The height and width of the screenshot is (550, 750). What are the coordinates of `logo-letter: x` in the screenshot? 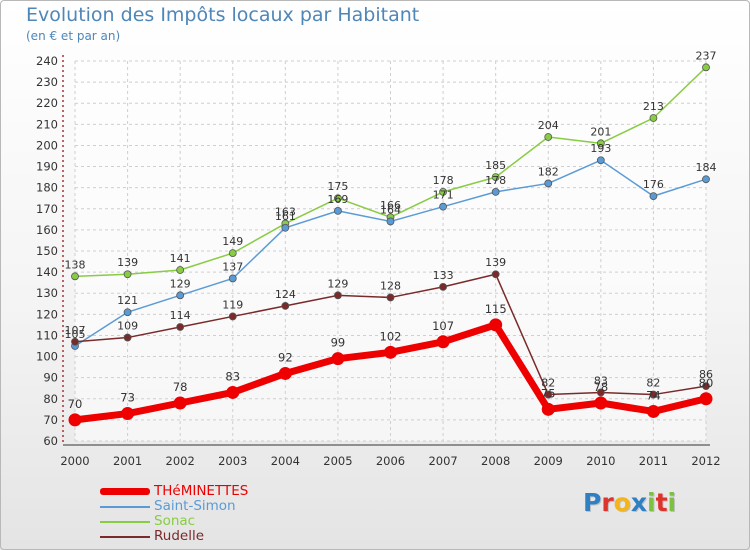 It's located at (638, 502).